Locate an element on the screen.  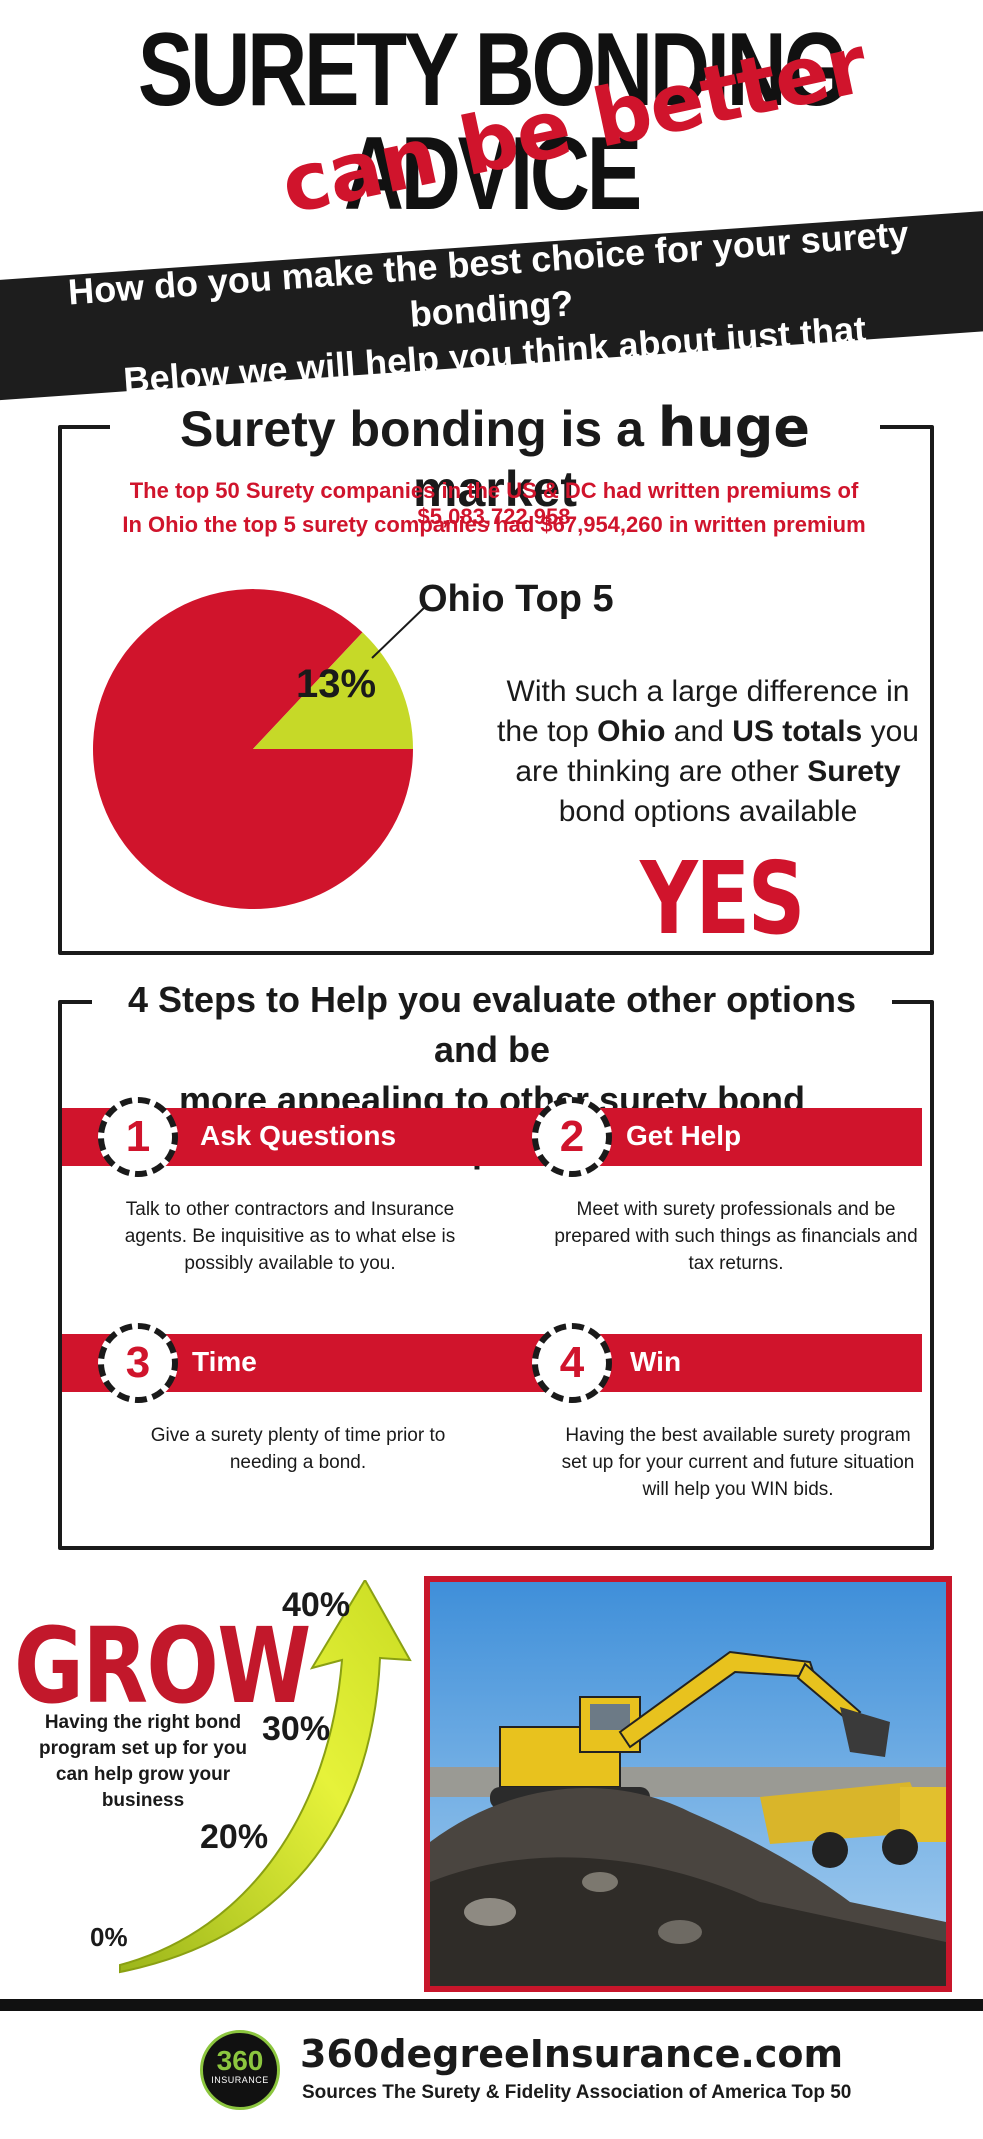
growth-level-30: 30% is located at coordinates (296, 1729).